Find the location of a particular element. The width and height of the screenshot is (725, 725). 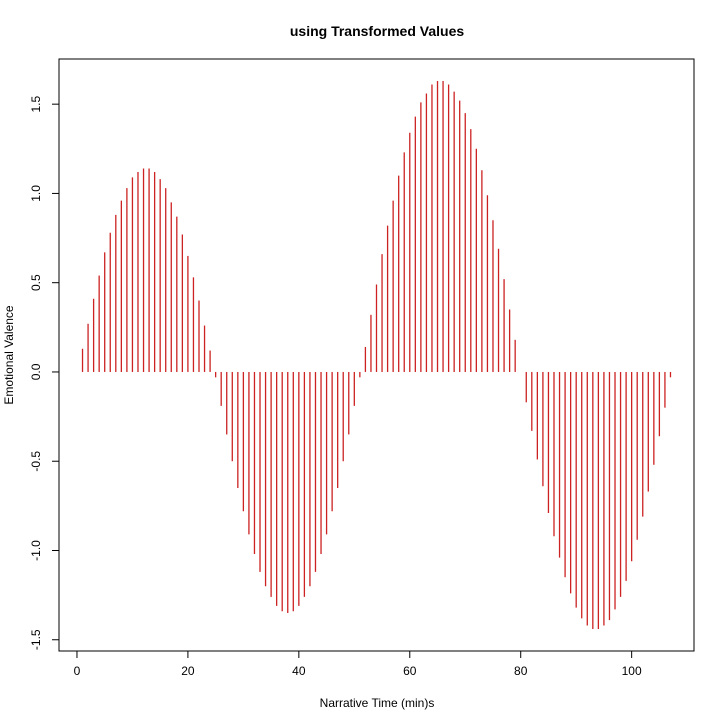

x-tick-label: 0 is located at coordinates (77, 671).